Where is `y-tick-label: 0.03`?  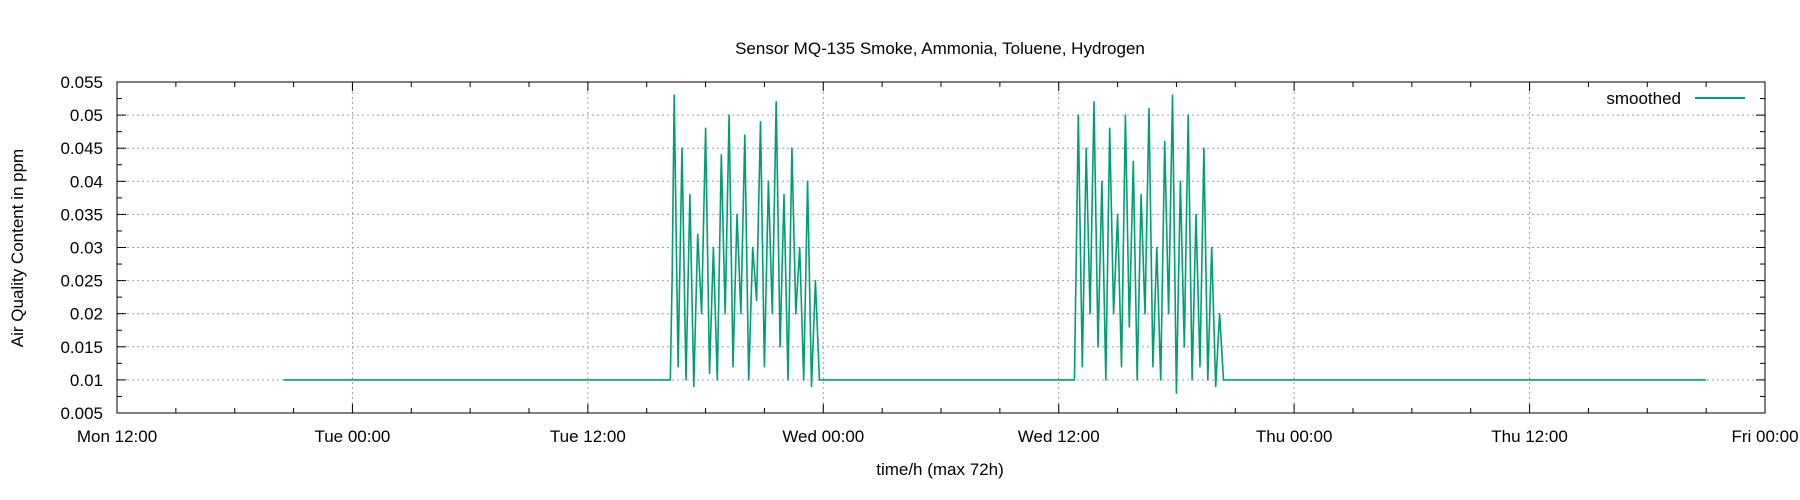 y-tick-label: 0.03 is located at coordinates (86, 248).